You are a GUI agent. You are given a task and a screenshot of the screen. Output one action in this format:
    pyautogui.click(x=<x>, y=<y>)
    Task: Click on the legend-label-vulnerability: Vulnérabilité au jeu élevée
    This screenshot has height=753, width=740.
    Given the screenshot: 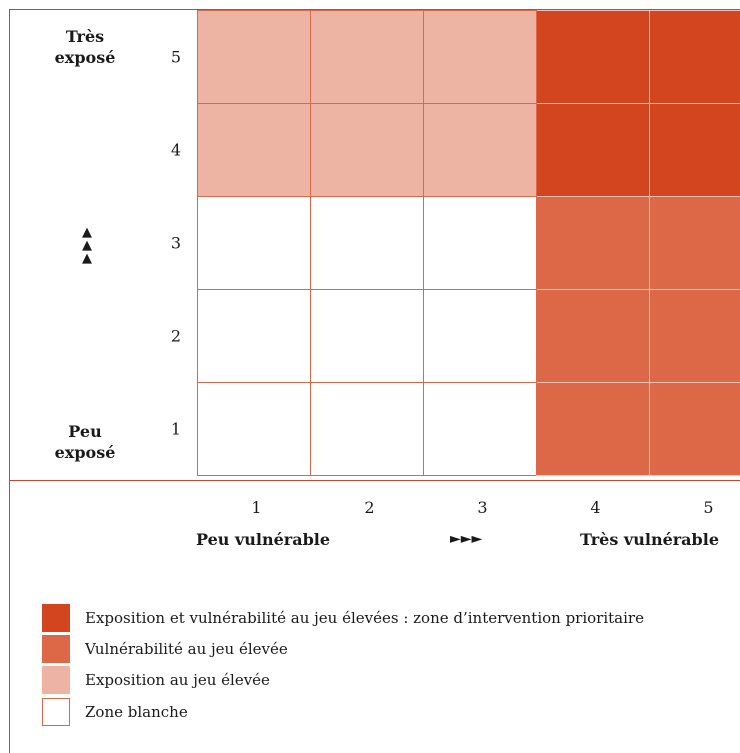 What is the action you would take?
    pyautogui.click(x=186, y=649)
    